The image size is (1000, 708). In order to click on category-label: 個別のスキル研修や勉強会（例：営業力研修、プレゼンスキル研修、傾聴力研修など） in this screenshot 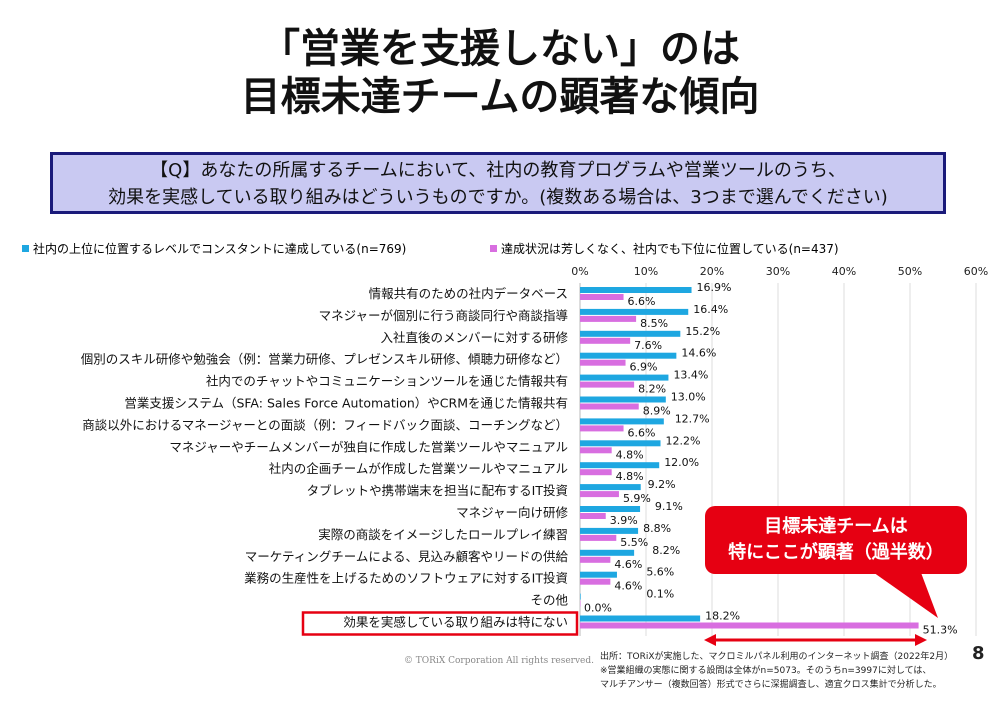, I will do `click(324, 359)`.